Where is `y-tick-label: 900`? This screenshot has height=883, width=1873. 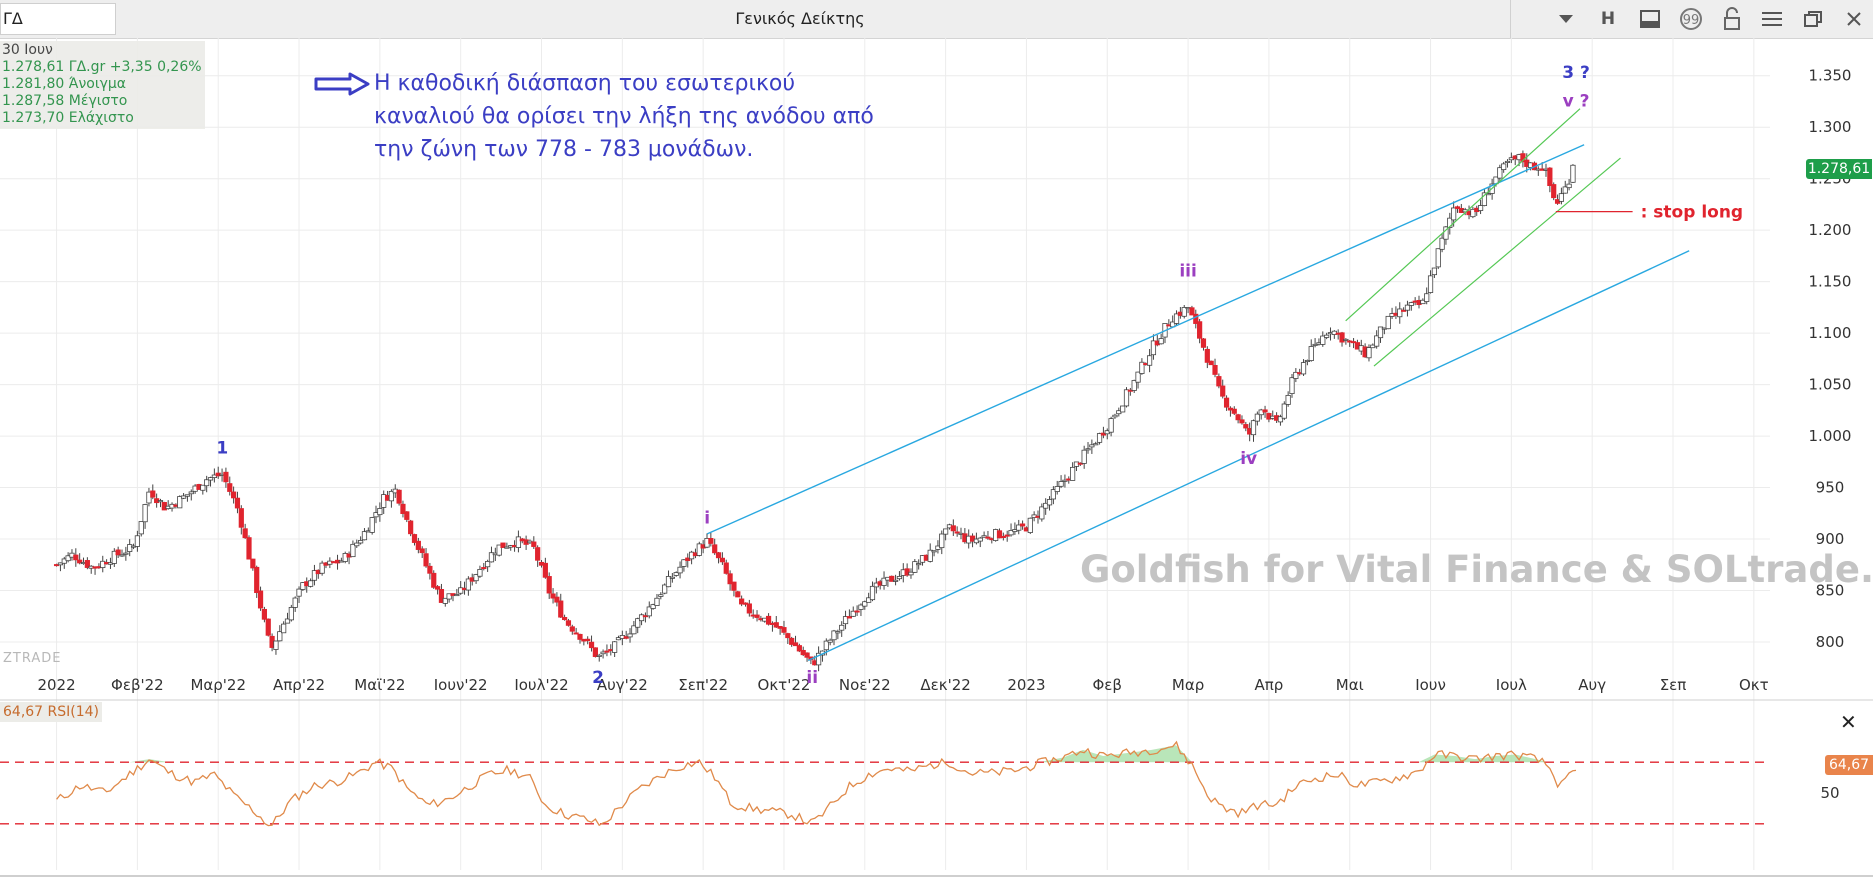 y-tick-label: 900 is located at coordinates (1830, 539).